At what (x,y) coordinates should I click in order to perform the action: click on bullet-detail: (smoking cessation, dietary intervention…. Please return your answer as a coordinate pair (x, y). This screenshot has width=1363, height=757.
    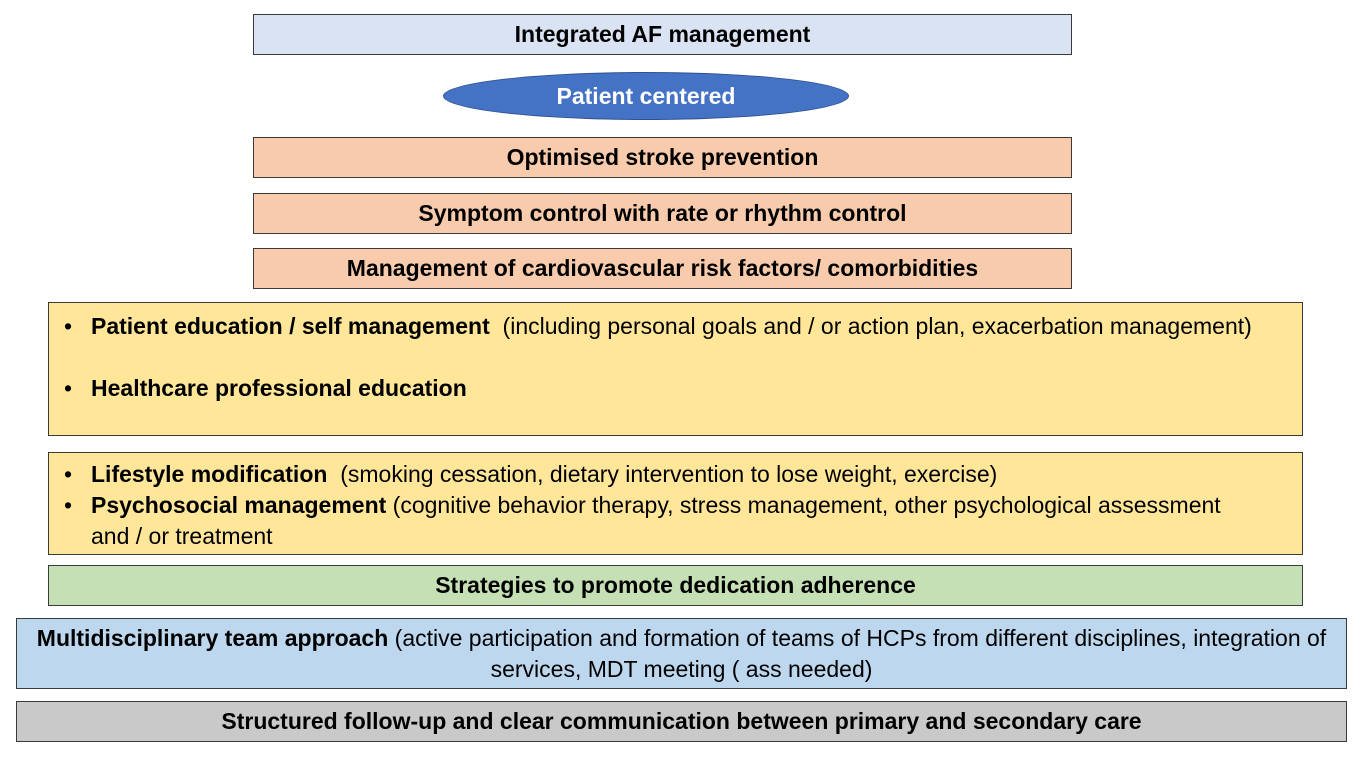
    Looking at the image, I should click on (662, 474).